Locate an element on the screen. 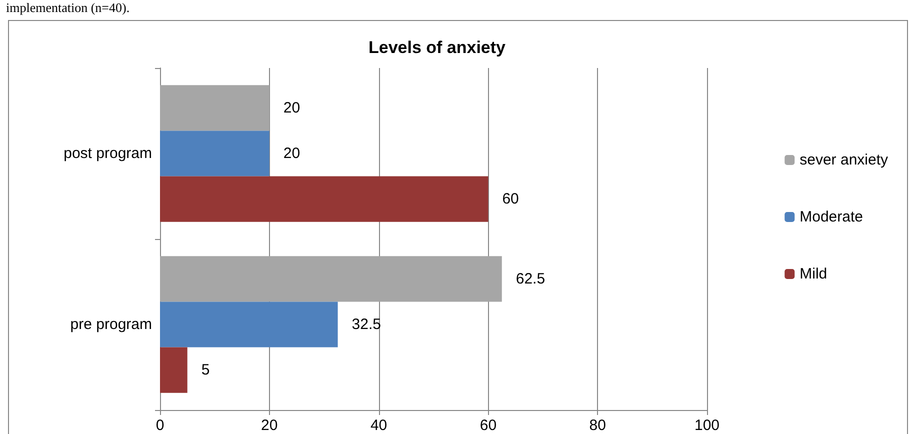 Image resolution: width=913 pixels, height=434 pixels. x-tick-label: 80 is located at coordinates (597, 425).